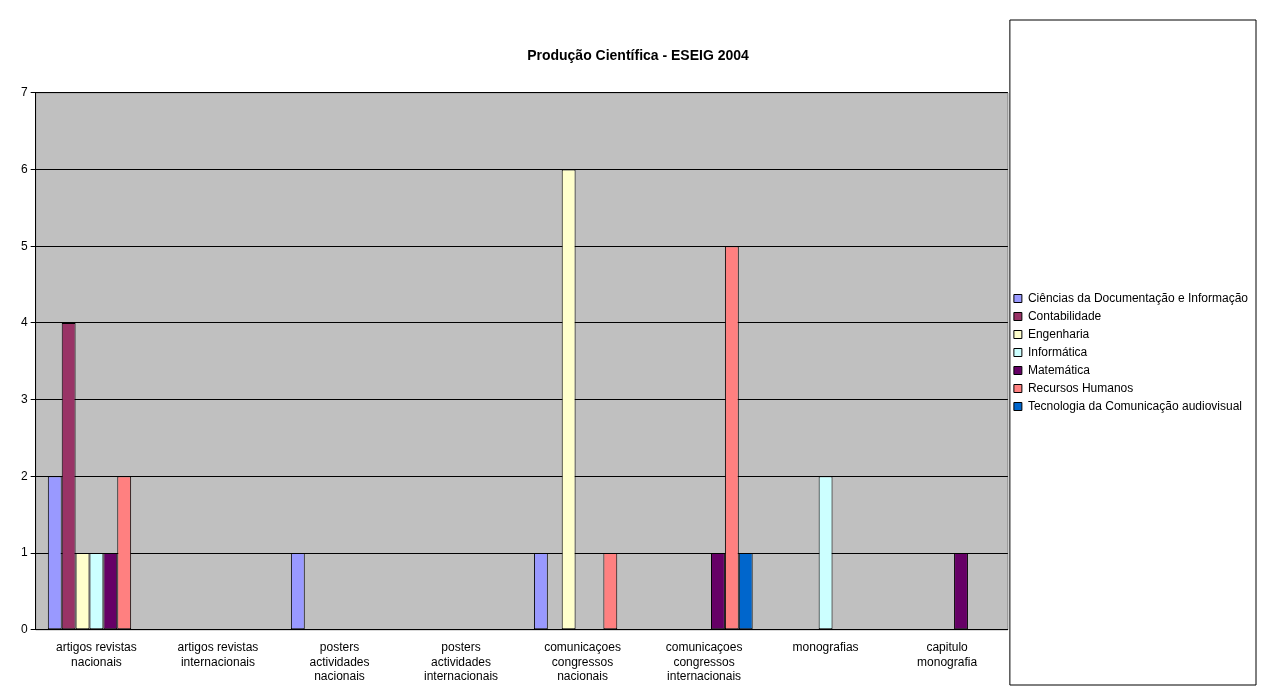 This screenshot has height=699, width=1270. Describe the element at coordinates (24, 629) in the screenshot. I see `y-tick-label: 0` at that location.